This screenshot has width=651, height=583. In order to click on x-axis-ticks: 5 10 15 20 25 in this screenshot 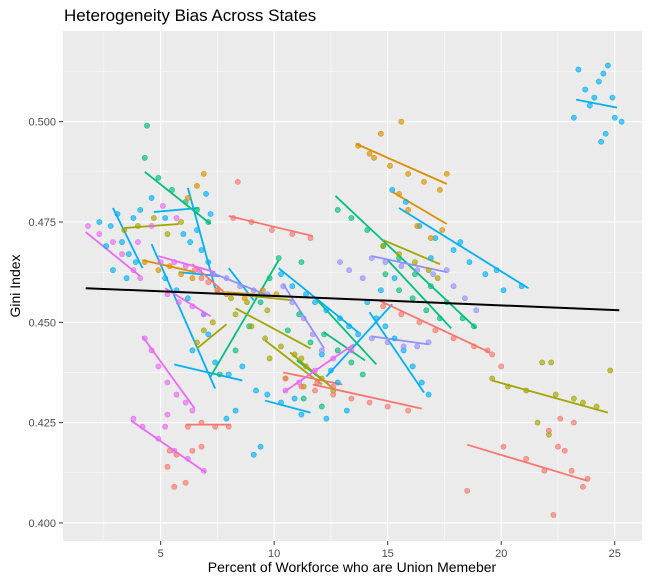, I will do `click(389, 550)`.